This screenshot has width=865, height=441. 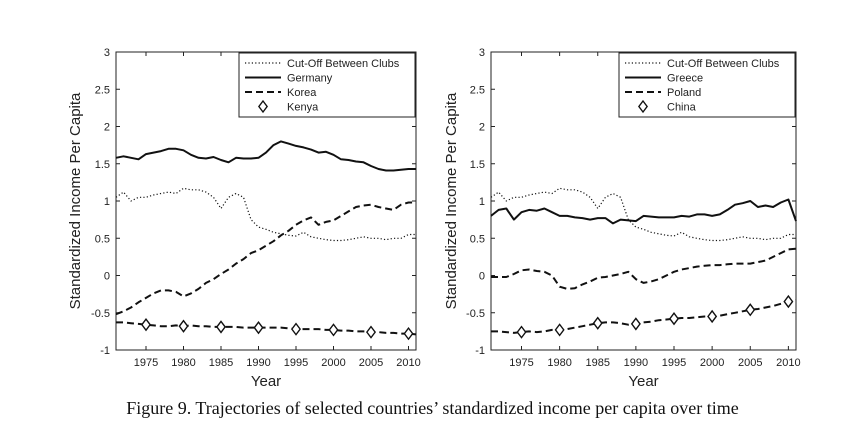 I want to click on series-line-kenya, so click(x=266, y=328).